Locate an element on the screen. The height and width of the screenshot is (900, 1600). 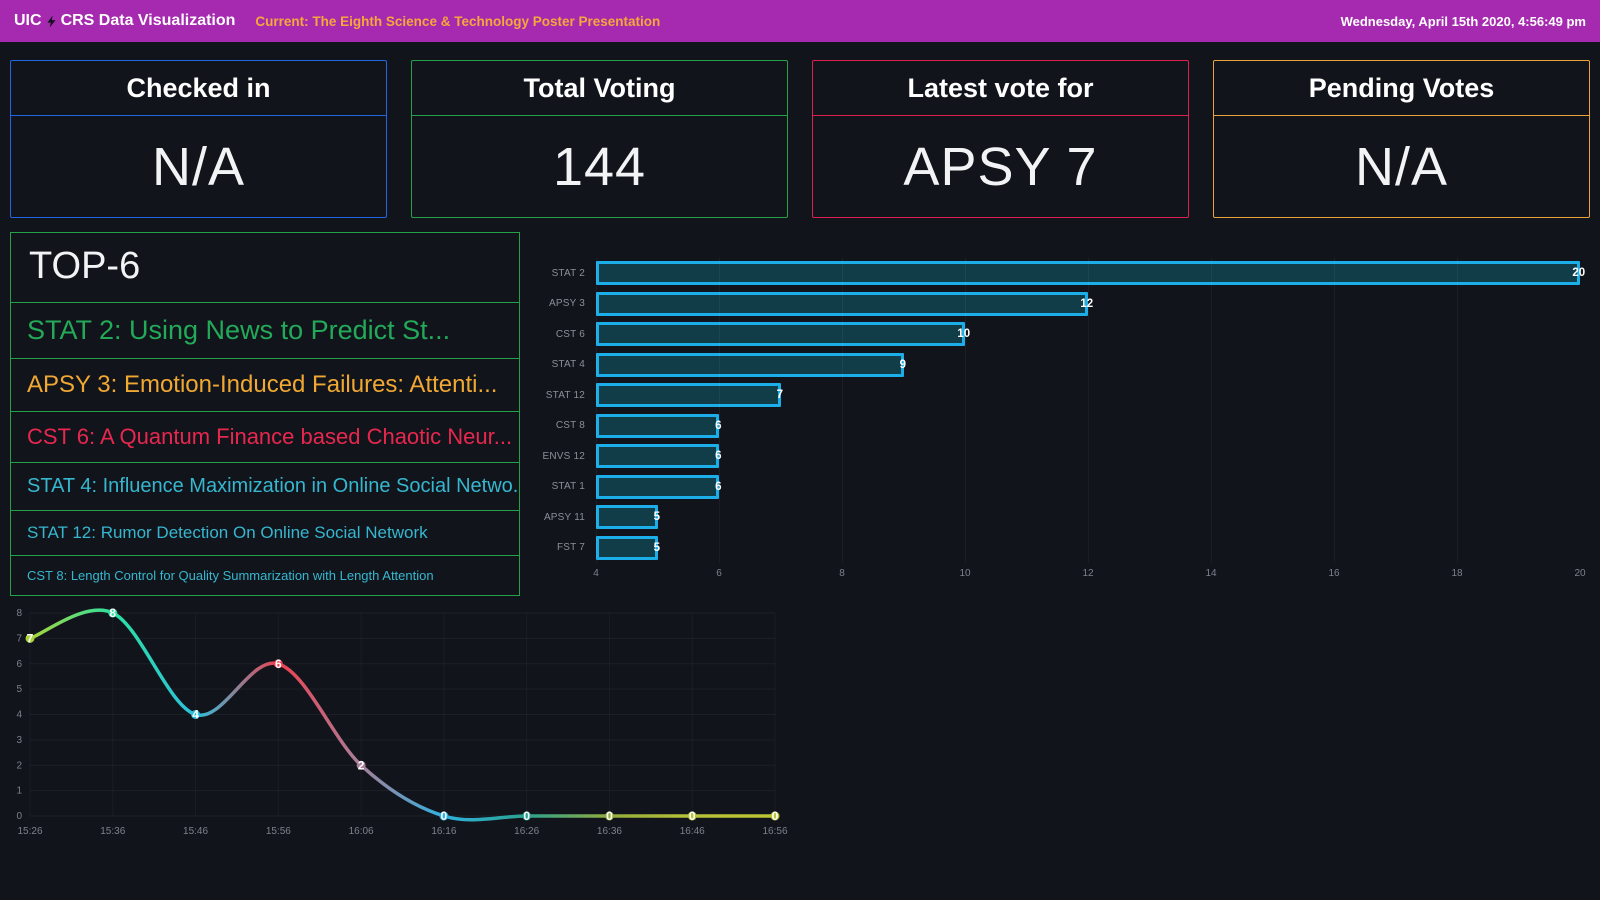
bar-row: STAT 1 6 is located at coordinates (1056, 487).